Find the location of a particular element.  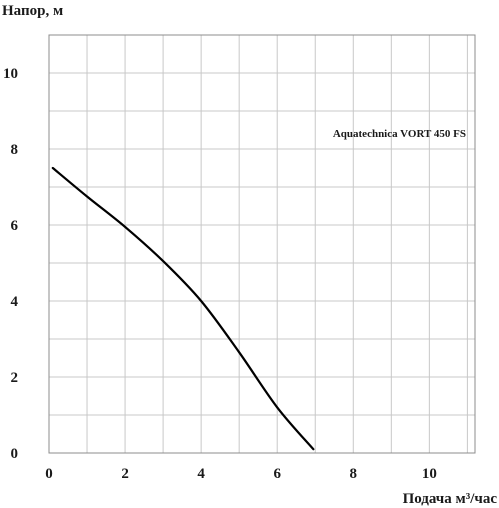

x-tick-label: 8 is located at coordinates (354, 474).